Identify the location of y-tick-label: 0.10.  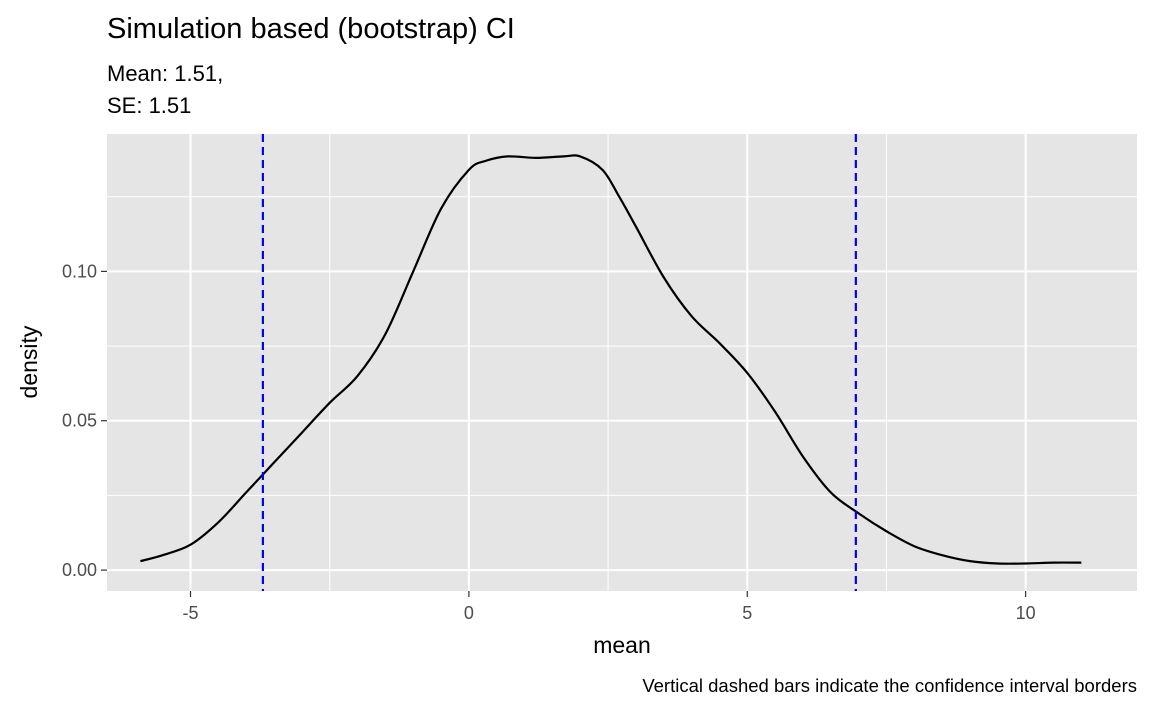
(79, 271).